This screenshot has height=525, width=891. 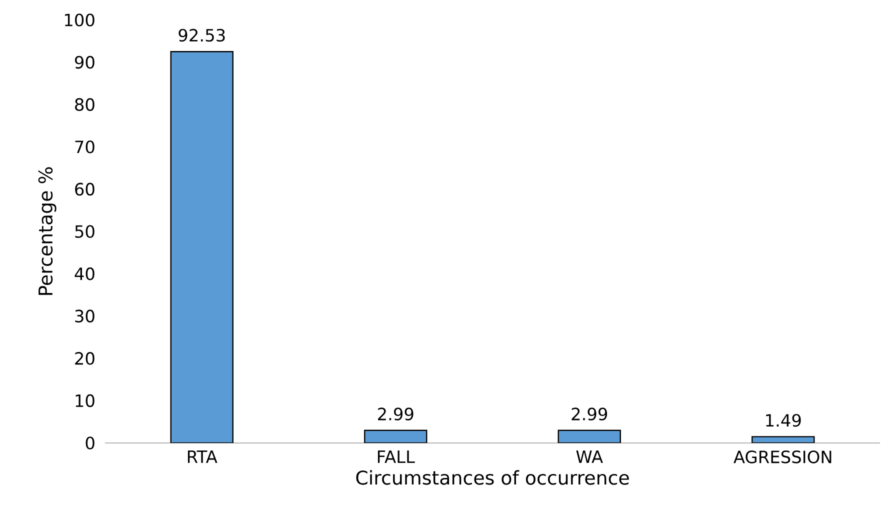 What do you see at coordinates (202, 246) in the screenshot?
I see `bar` at bounding box center [202, 246].